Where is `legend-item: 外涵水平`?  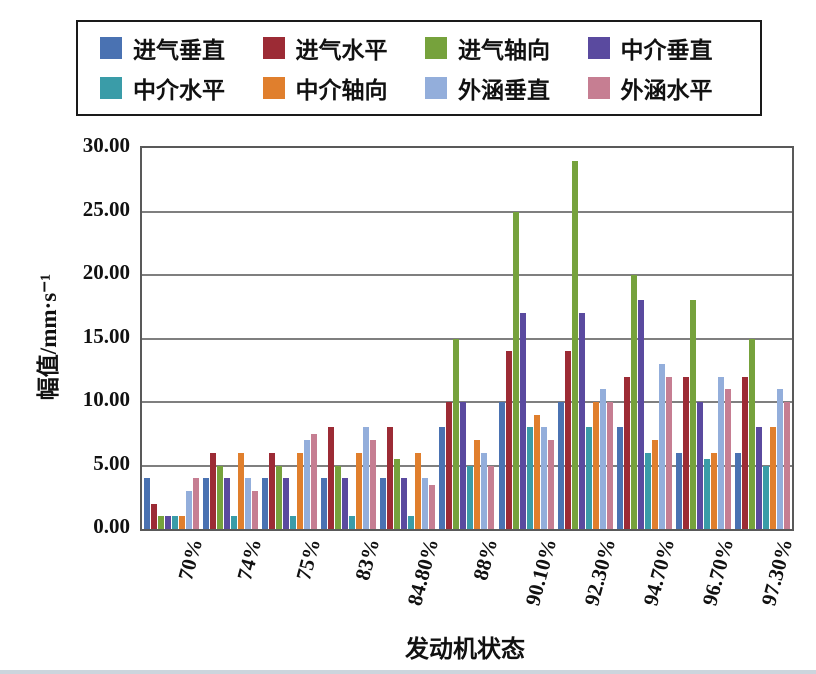 legend-item: 外涵水平 is located at coordinates (669, 88).